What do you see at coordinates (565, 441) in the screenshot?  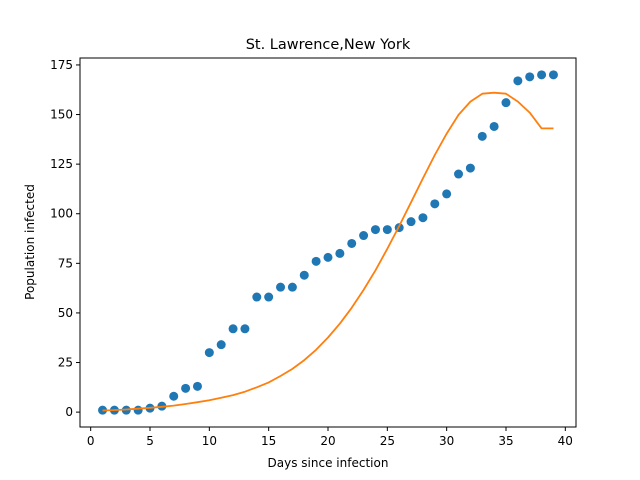 I see `x-tick-label: 40` at bounding box center [565, 441].